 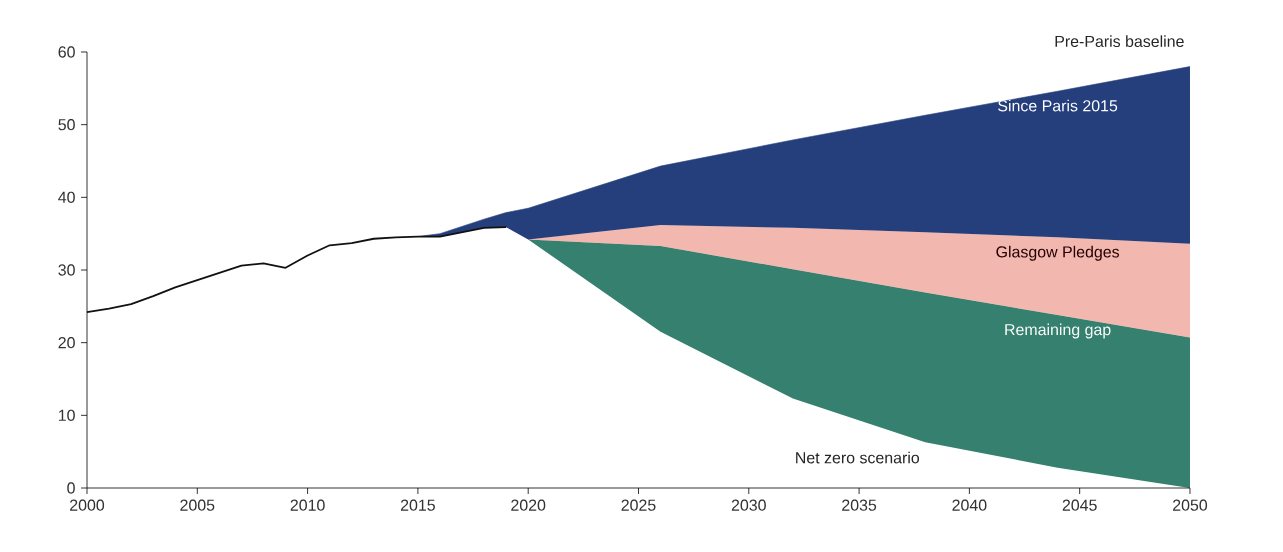 I want to click on y-tick-label: 30, so click(x=66, y=270).